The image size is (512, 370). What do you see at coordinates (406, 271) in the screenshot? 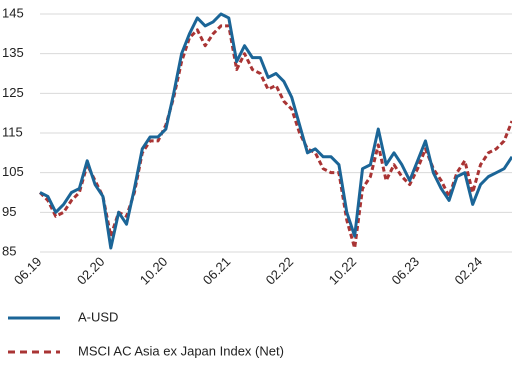
I see `x-tick-label: 06.23` at bounding box center [406, 271].